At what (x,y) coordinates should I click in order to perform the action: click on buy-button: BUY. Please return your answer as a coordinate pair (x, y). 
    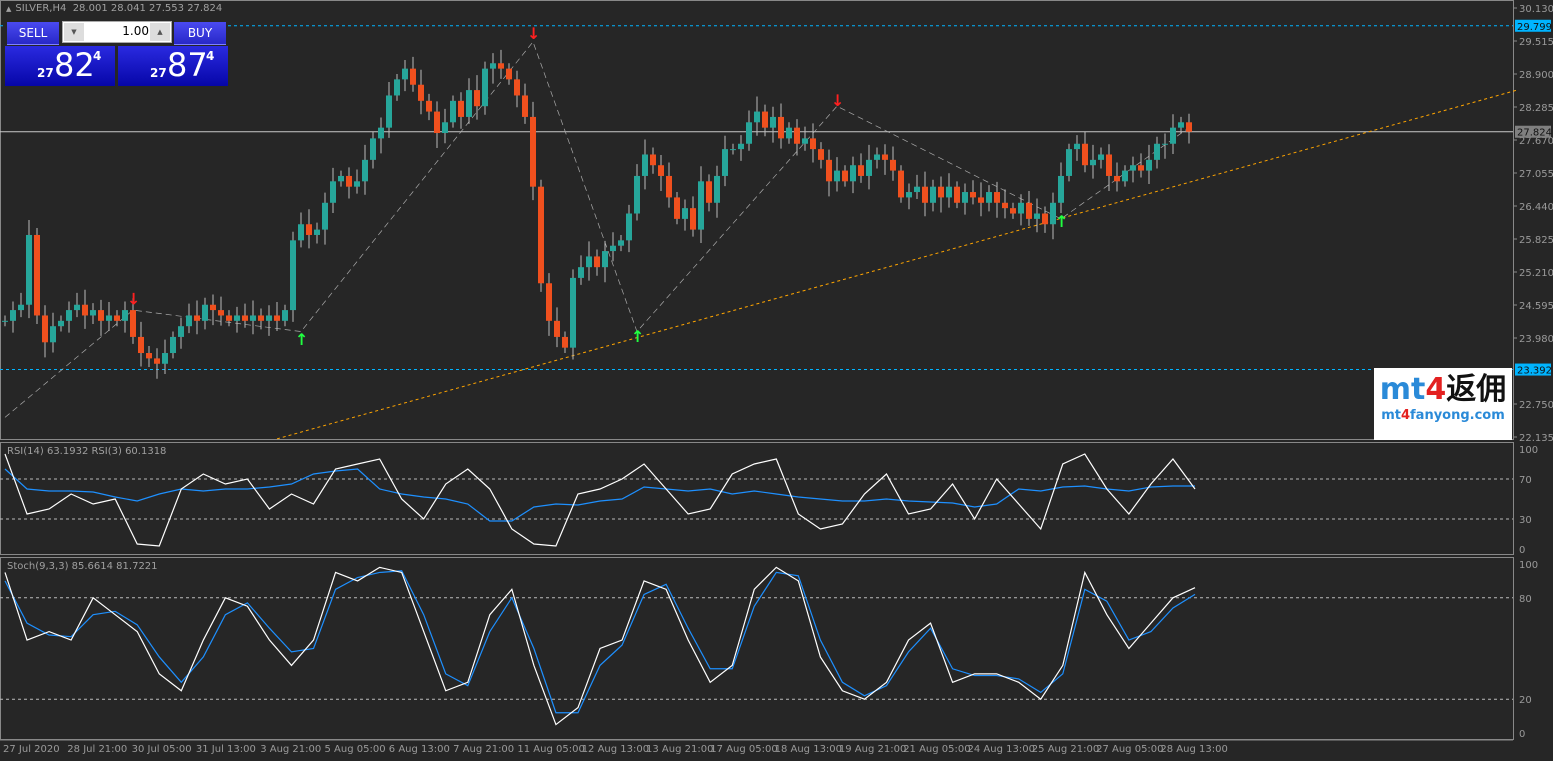
    Looking at the image, I should click on (200, 33).